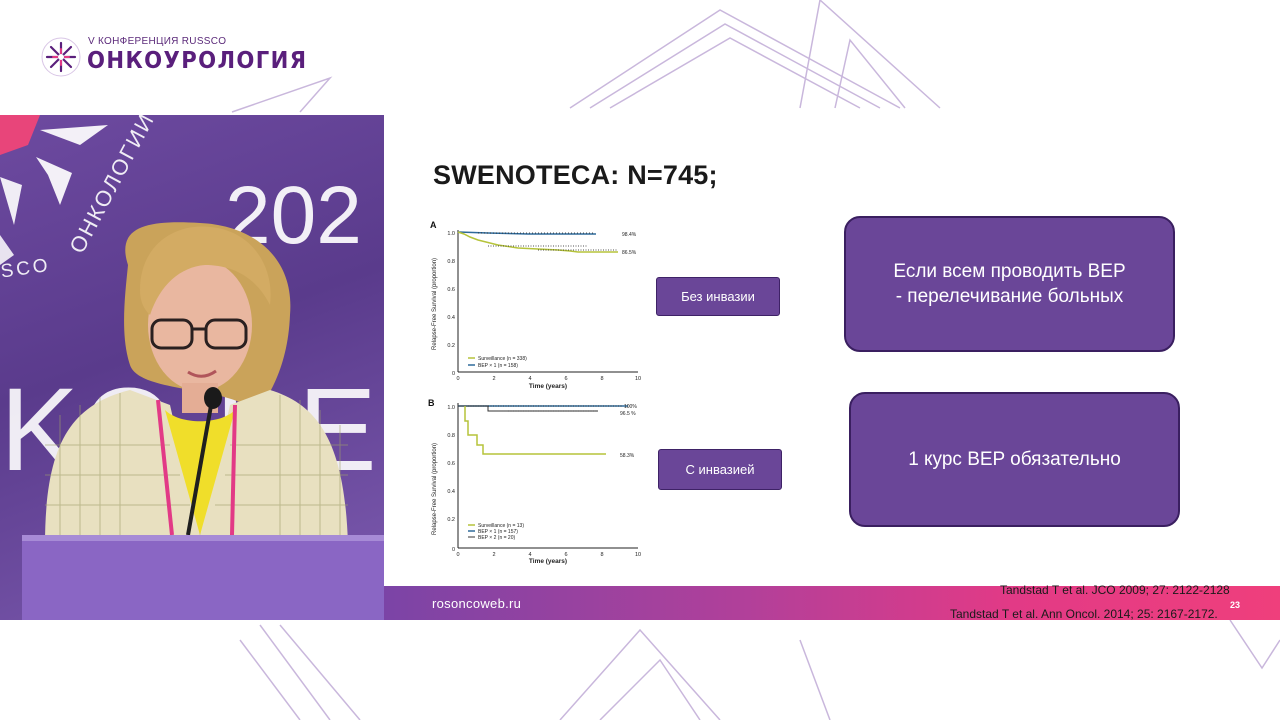  Describe the element at coordinates (451, 520) in the screenshot. I see `y-tick-b: 0.2` at that location.